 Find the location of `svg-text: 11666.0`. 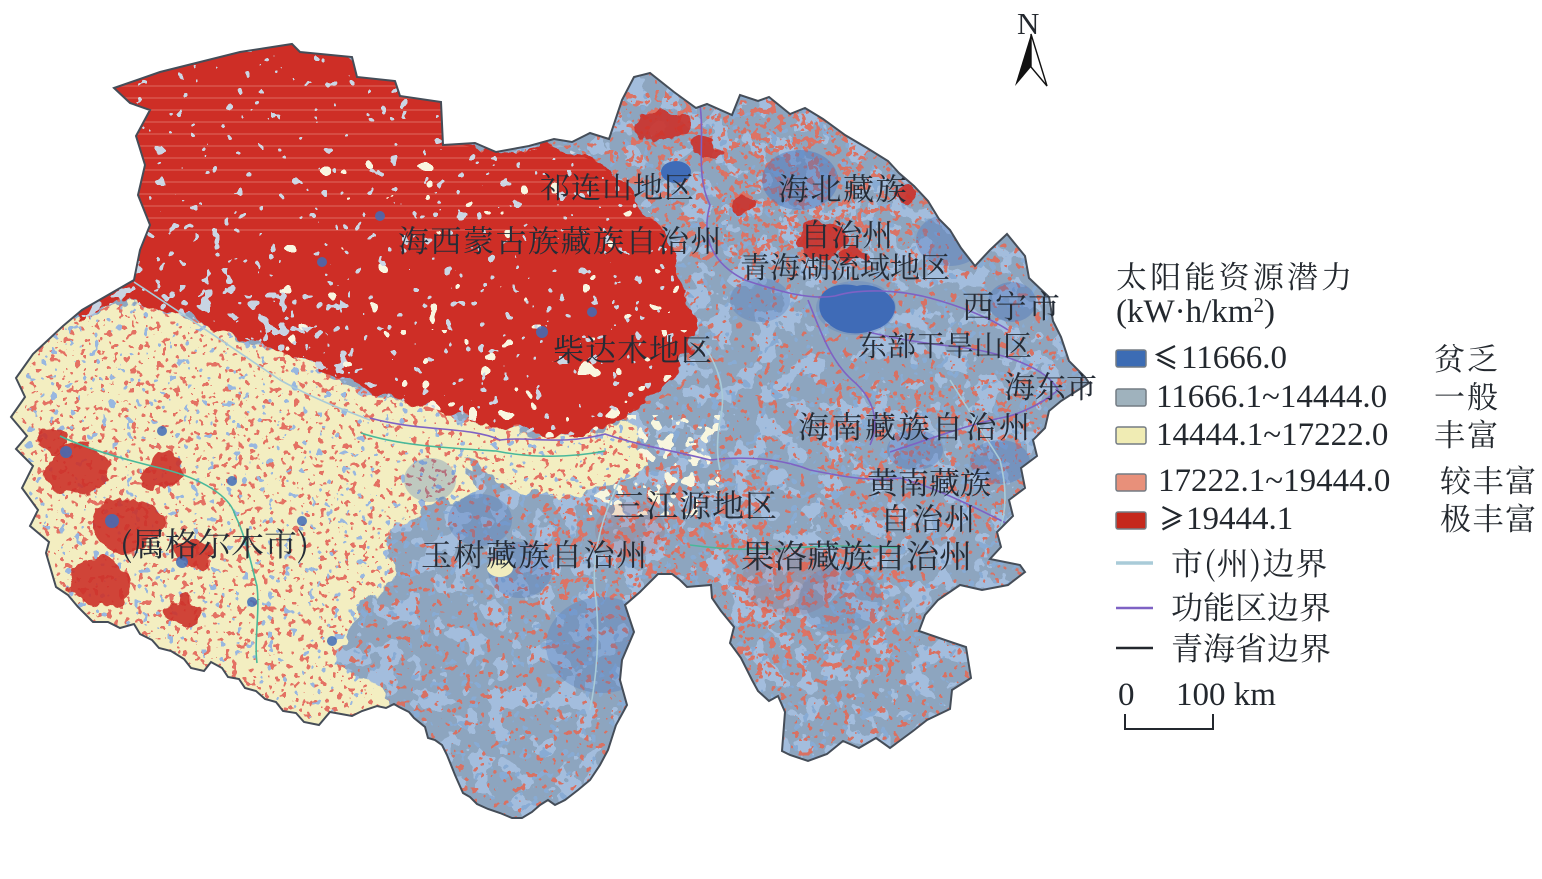

svg-text: 11666.0 is located at coordinates (1234, 358).